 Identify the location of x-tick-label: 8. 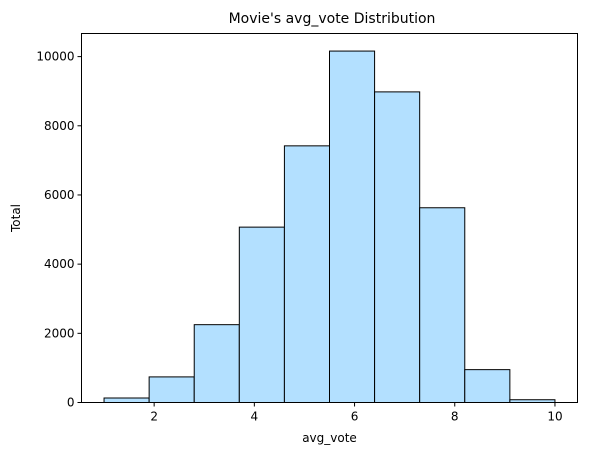
(455, 417).